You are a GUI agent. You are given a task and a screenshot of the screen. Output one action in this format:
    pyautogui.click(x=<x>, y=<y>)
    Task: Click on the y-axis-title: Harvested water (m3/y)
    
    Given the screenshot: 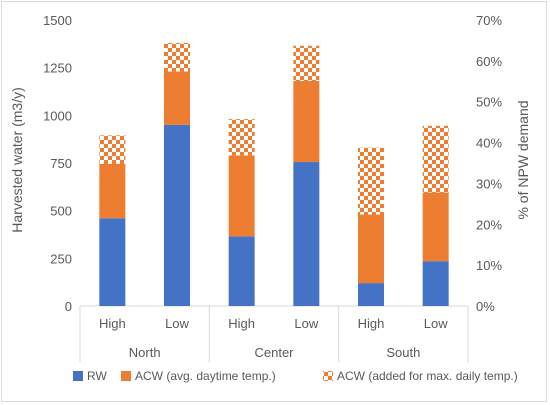 What is the action you would take?
    pyautogui.click(x=17, y=159)
    